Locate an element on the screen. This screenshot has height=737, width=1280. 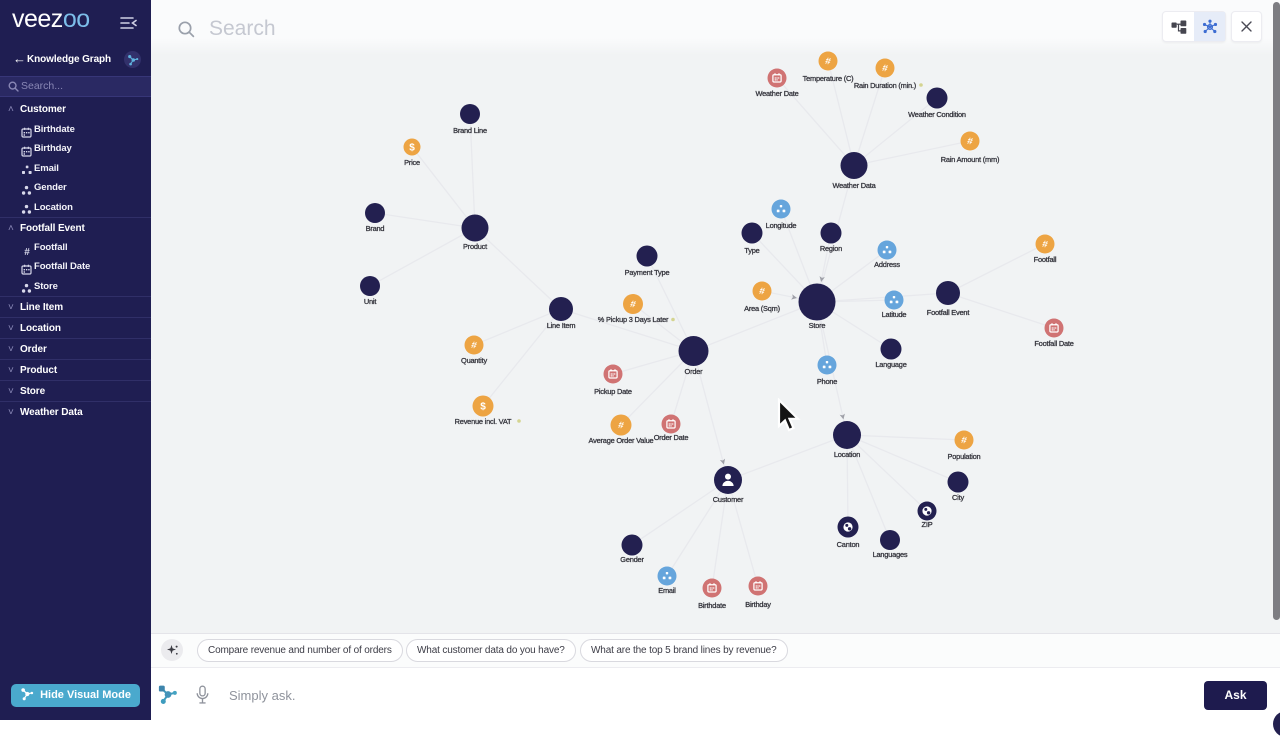
svg-text: Language is located at coordinates (890, 364).